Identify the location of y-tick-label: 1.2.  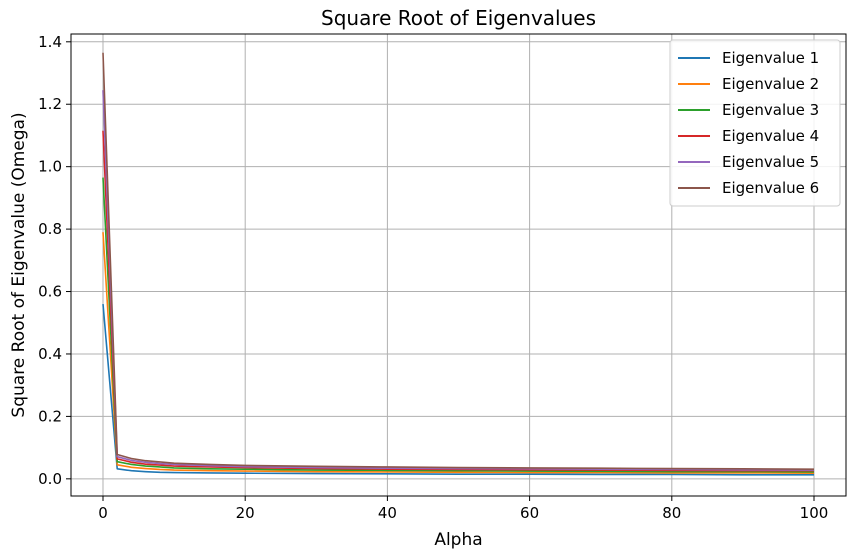
(50, 104).